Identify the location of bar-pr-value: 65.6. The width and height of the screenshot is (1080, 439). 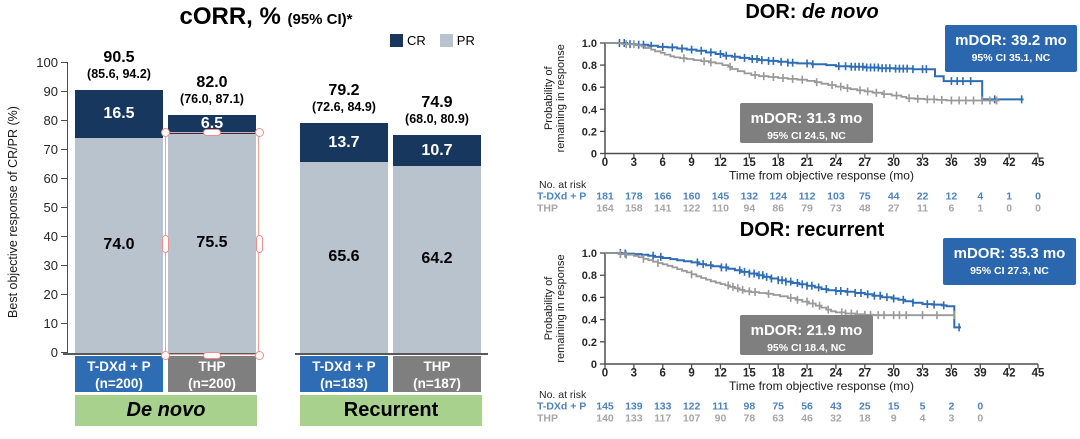
(344, 257).